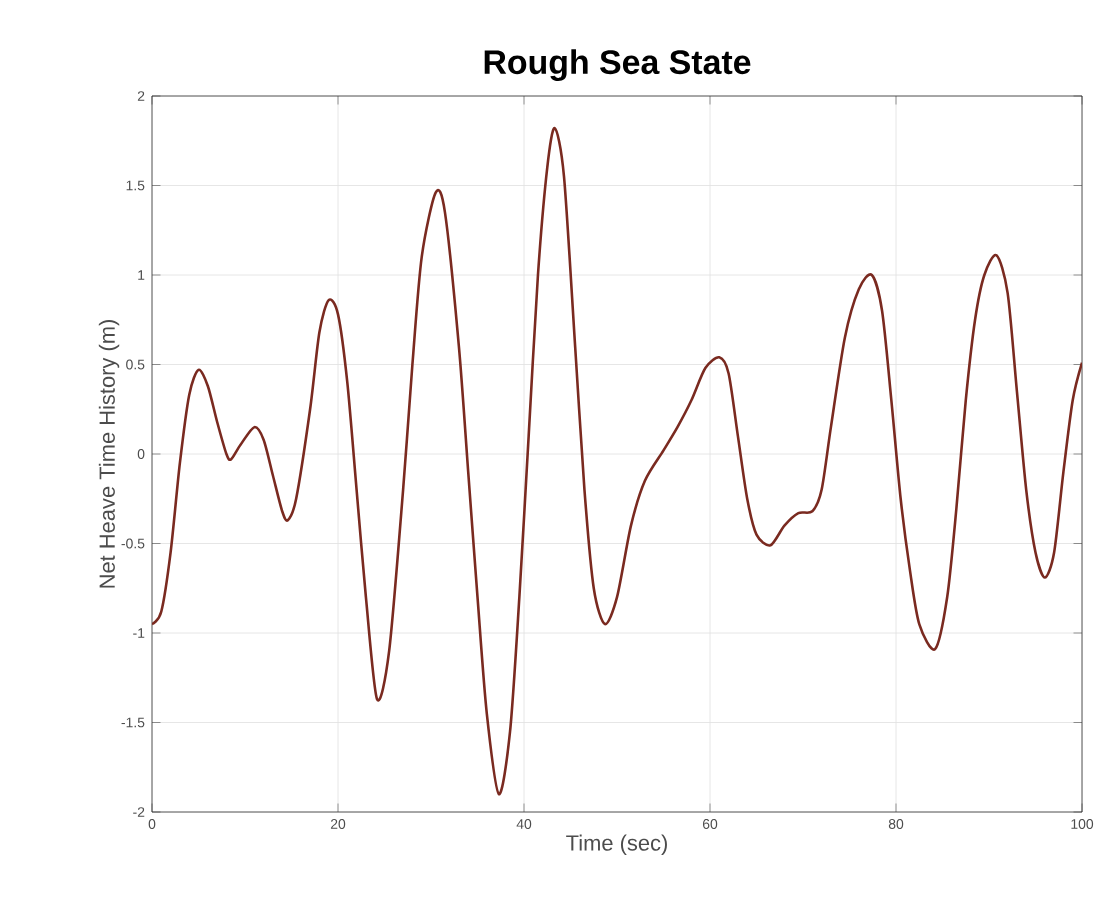 This screenshot has height=906, width=1120. What do you see at coordinates (617, 65) in the screenshot?
I see `chart-title: Rough Sea State` at bounding box center [617, 65].